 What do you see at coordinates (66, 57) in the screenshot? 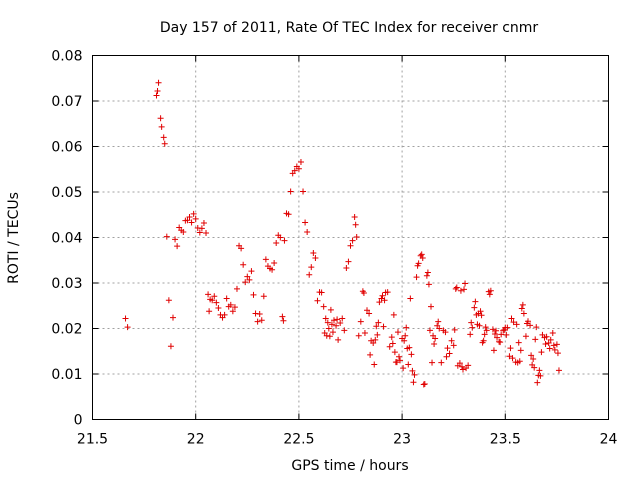
I see `y-tick-label: 0.08` at bounding box center [66, 57].